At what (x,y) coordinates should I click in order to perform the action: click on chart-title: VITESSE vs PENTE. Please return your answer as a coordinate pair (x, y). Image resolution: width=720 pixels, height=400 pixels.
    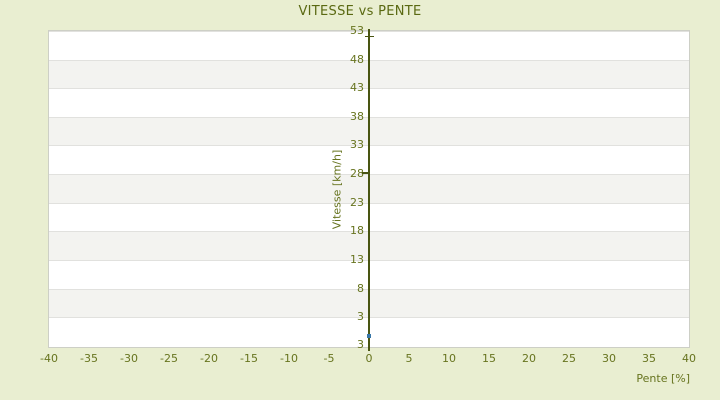
    Looking at the image, I should click on (360, 11).